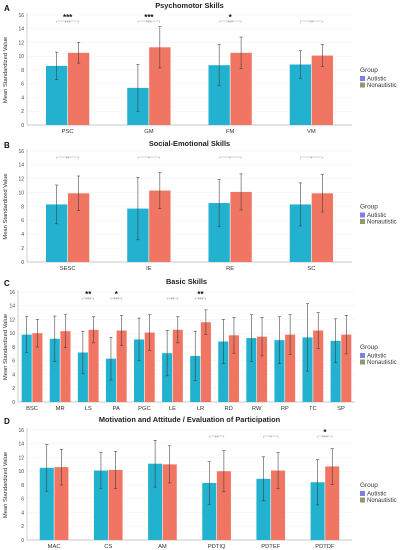 The image size is (415, 550). Describe the element at coordinates (21, 152) in the screenshot. I see `y-tick-label: 16` at that location.